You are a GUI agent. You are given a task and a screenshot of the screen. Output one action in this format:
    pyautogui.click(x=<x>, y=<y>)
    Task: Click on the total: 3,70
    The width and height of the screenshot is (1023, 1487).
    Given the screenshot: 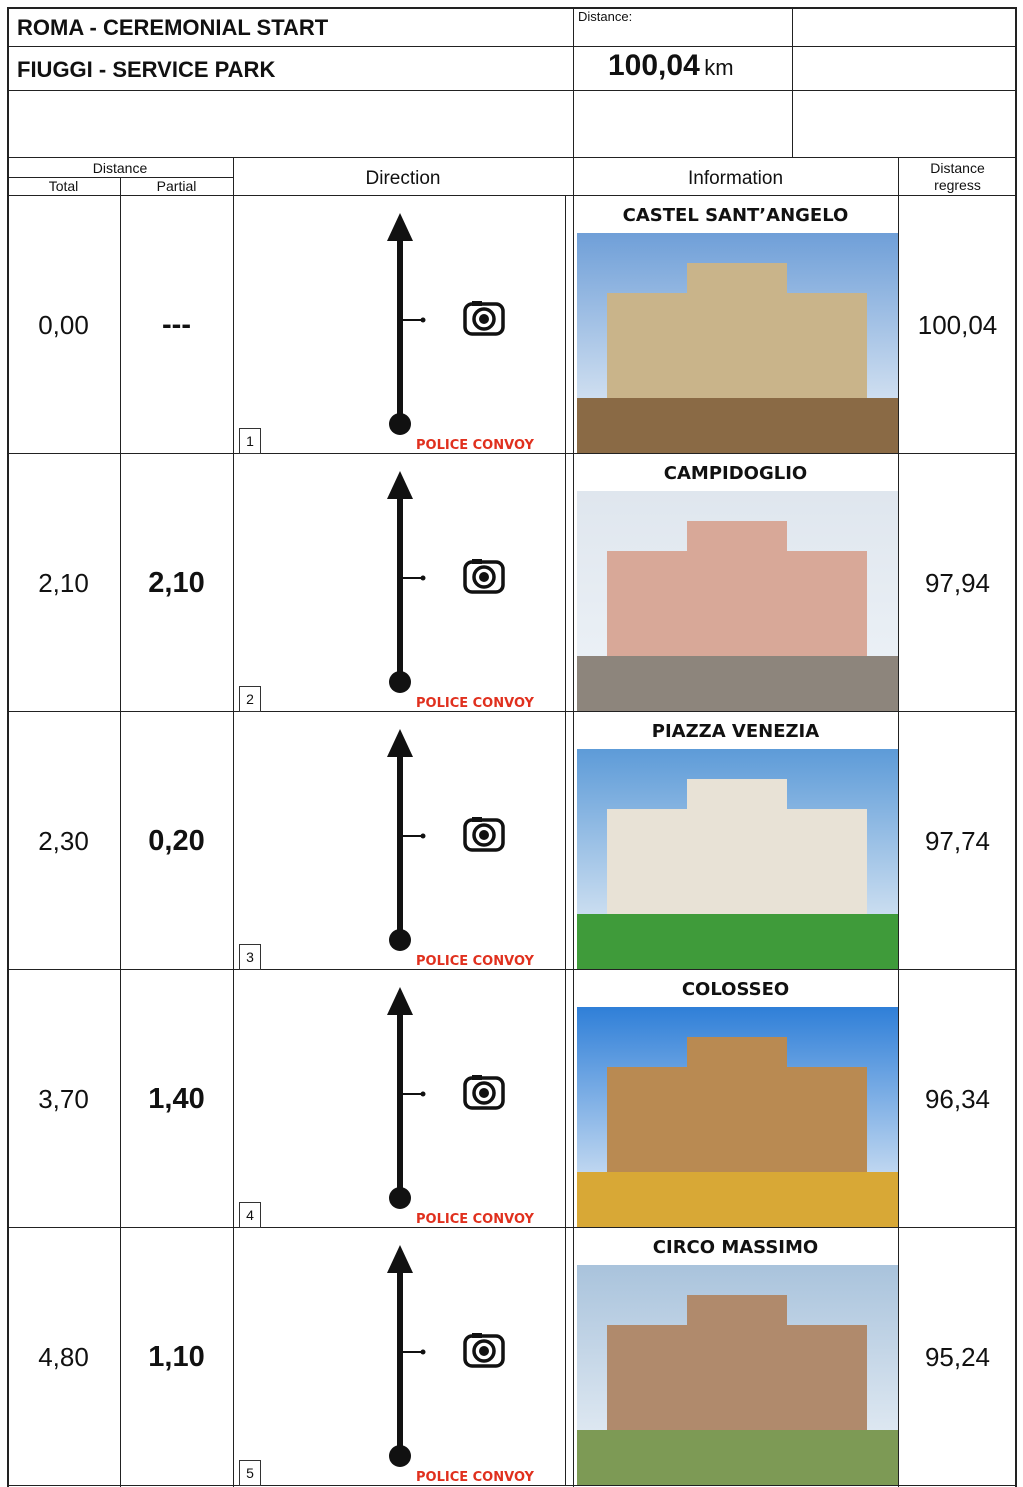 What is the action you would take?
    pyautogui.click(x=63, y=1099)
    